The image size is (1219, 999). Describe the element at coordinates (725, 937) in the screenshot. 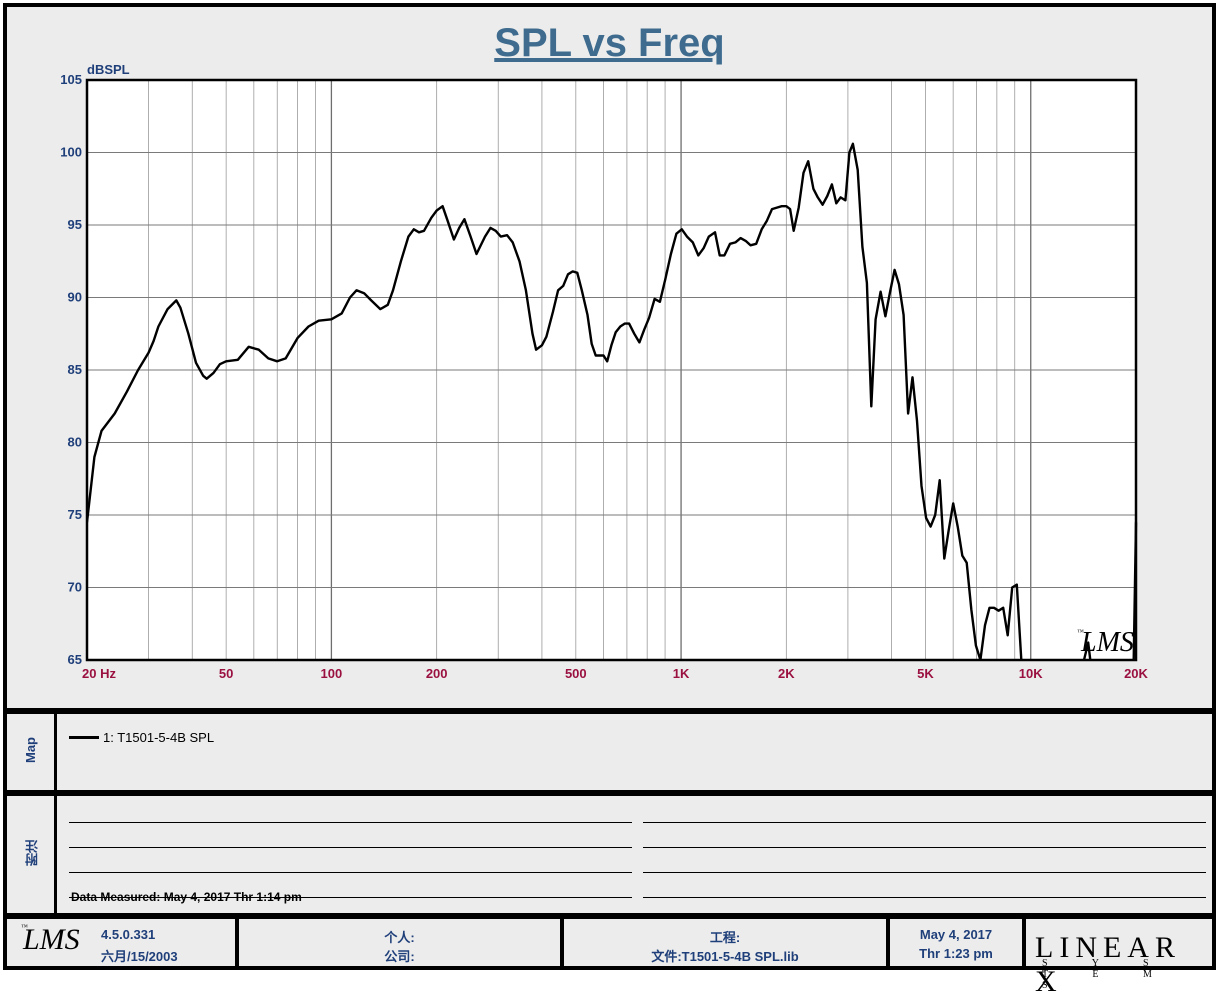

I see `project-label: 工程:` at that location.